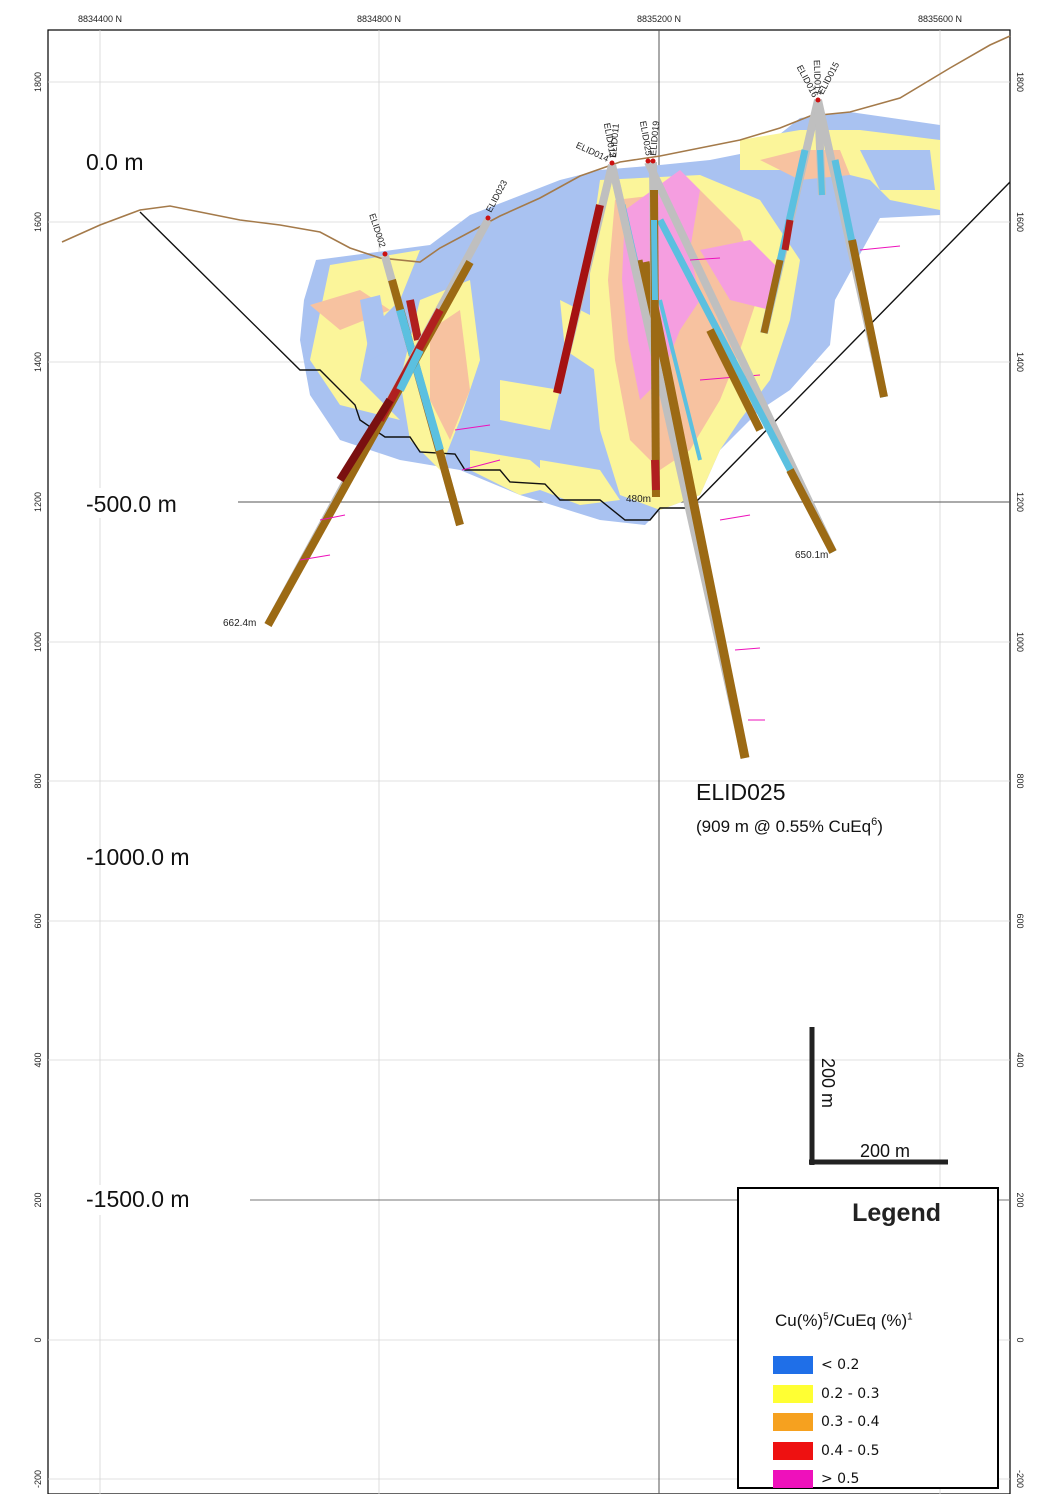 Image resolution: width=1039 pixels, height=1494 pixels. What do you see at coordinates (378, 422) in the screenshot?
I see `hole-elid023-trace` at bounding box center [378, 422].